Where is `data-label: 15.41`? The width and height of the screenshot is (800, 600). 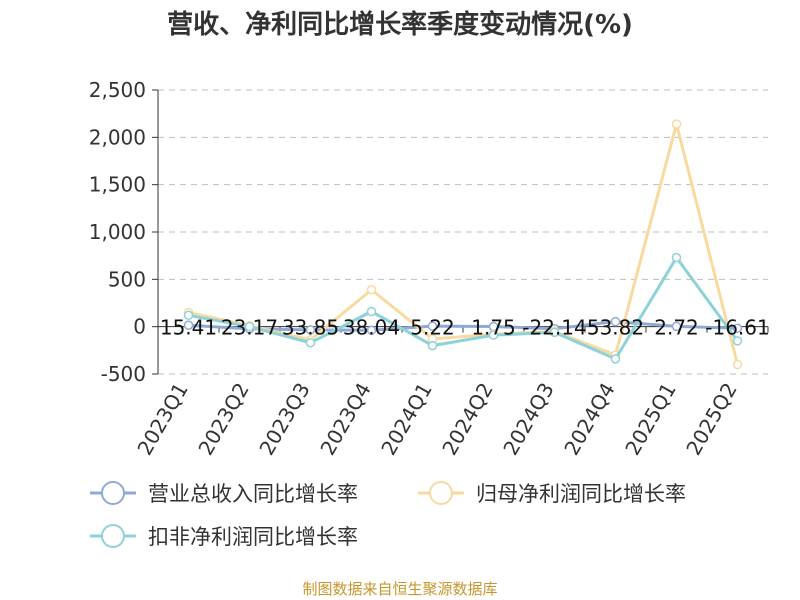
data-label: 15.41 is located at coordinates (188, 328).